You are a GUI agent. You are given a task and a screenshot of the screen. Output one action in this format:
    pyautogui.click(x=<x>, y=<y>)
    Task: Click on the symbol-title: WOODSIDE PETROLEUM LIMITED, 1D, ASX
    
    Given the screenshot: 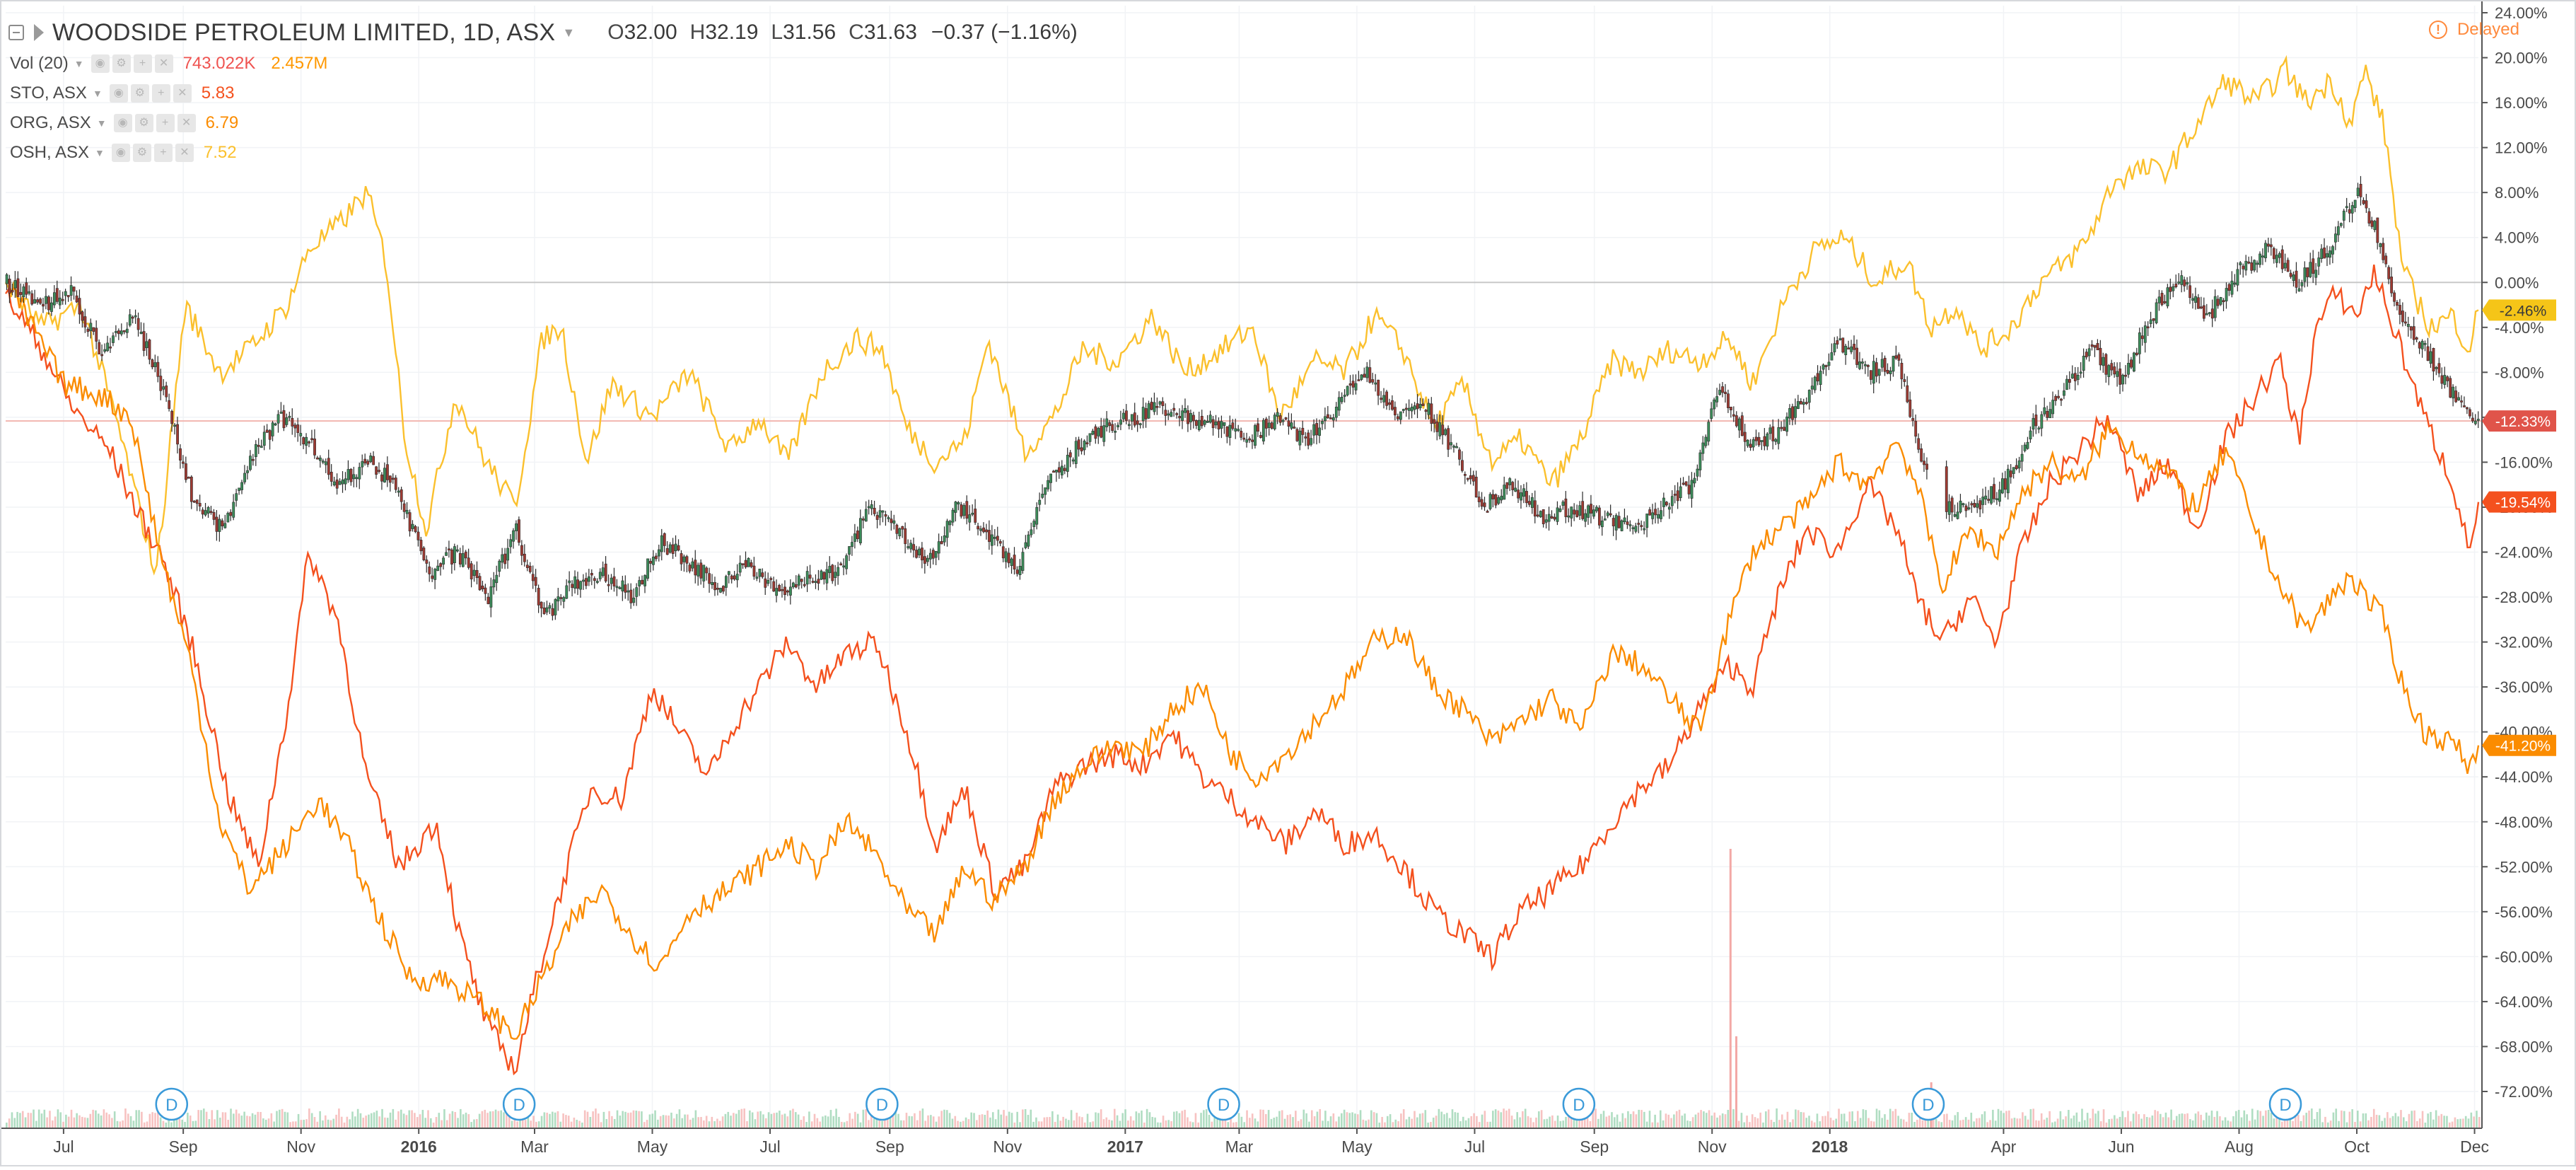 What is the action you would take?
    pyautogui.click(x=304, y=32)
    